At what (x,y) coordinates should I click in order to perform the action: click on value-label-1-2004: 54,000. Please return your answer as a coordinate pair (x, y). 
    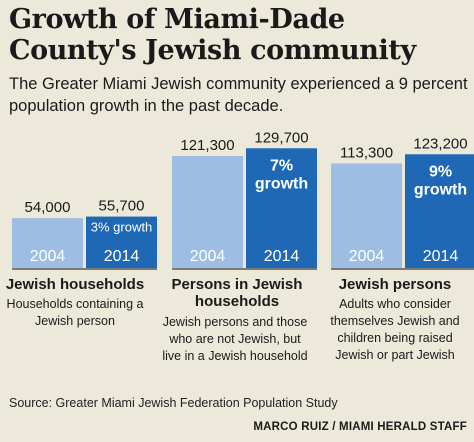
    Looking at the image, I should click on (48, 207).